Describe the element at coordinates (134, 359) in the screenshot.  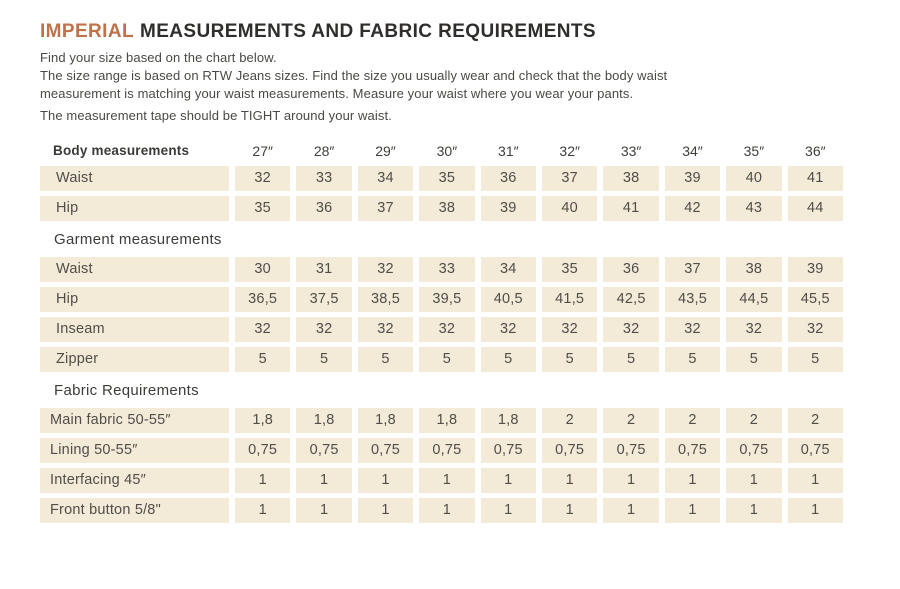
I see `row-label: Zipper` at that location.